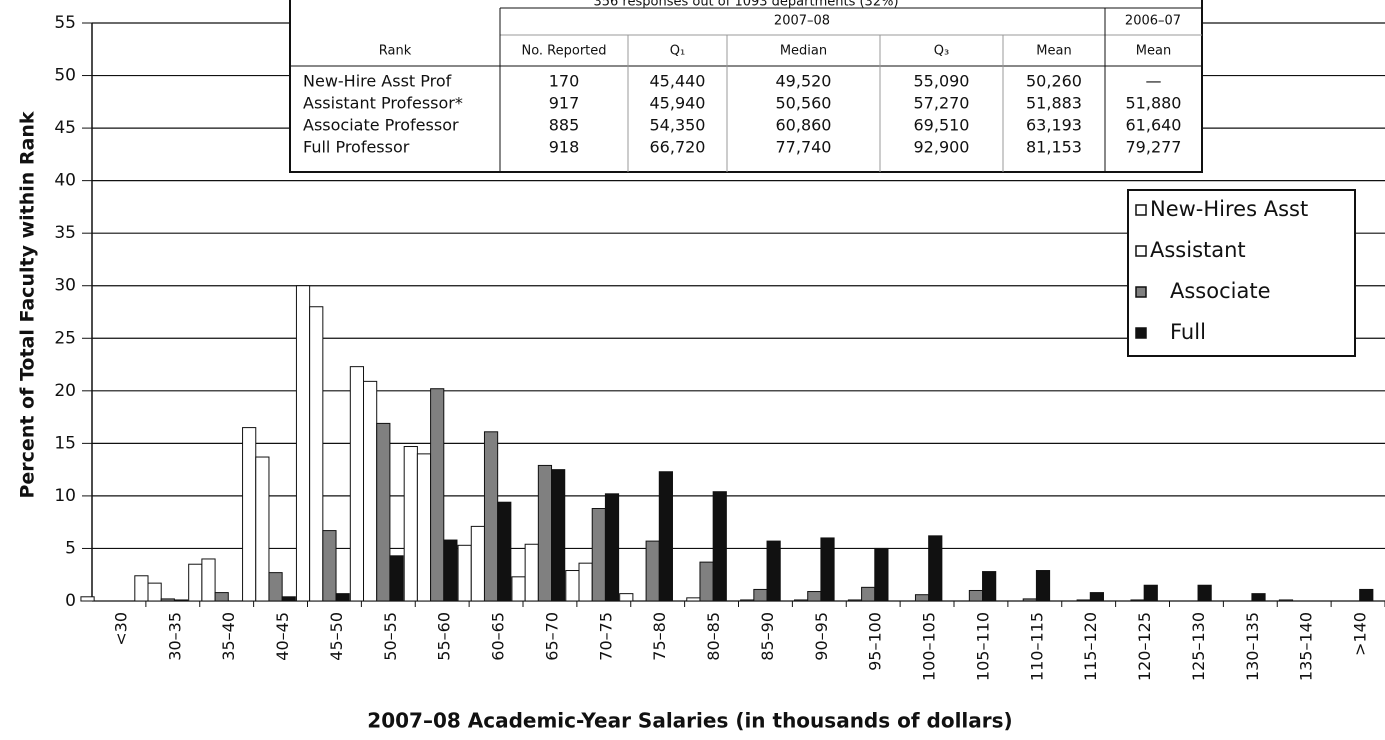  I want to click on table-header: Q₃, so click(941, 51).